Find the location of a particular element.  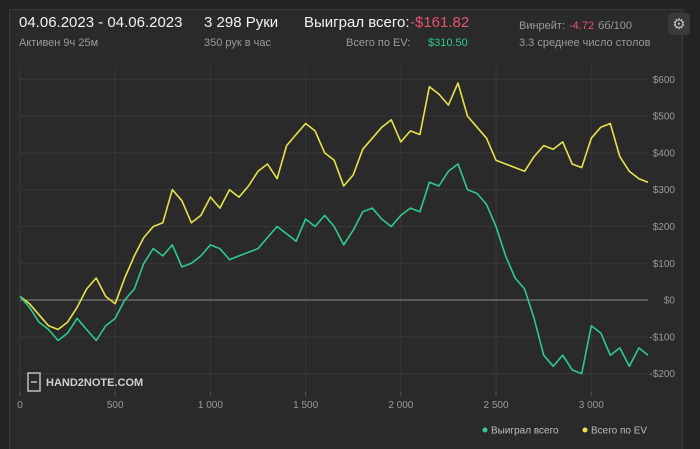

avg-tables: 3.3 среднее число столов is located at coordinates (585, 43).